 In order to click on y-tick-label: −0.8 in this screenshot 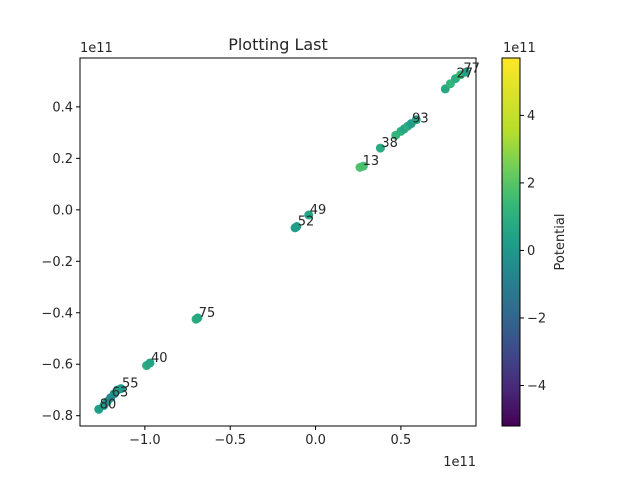, I will do `click(57, 416)`.